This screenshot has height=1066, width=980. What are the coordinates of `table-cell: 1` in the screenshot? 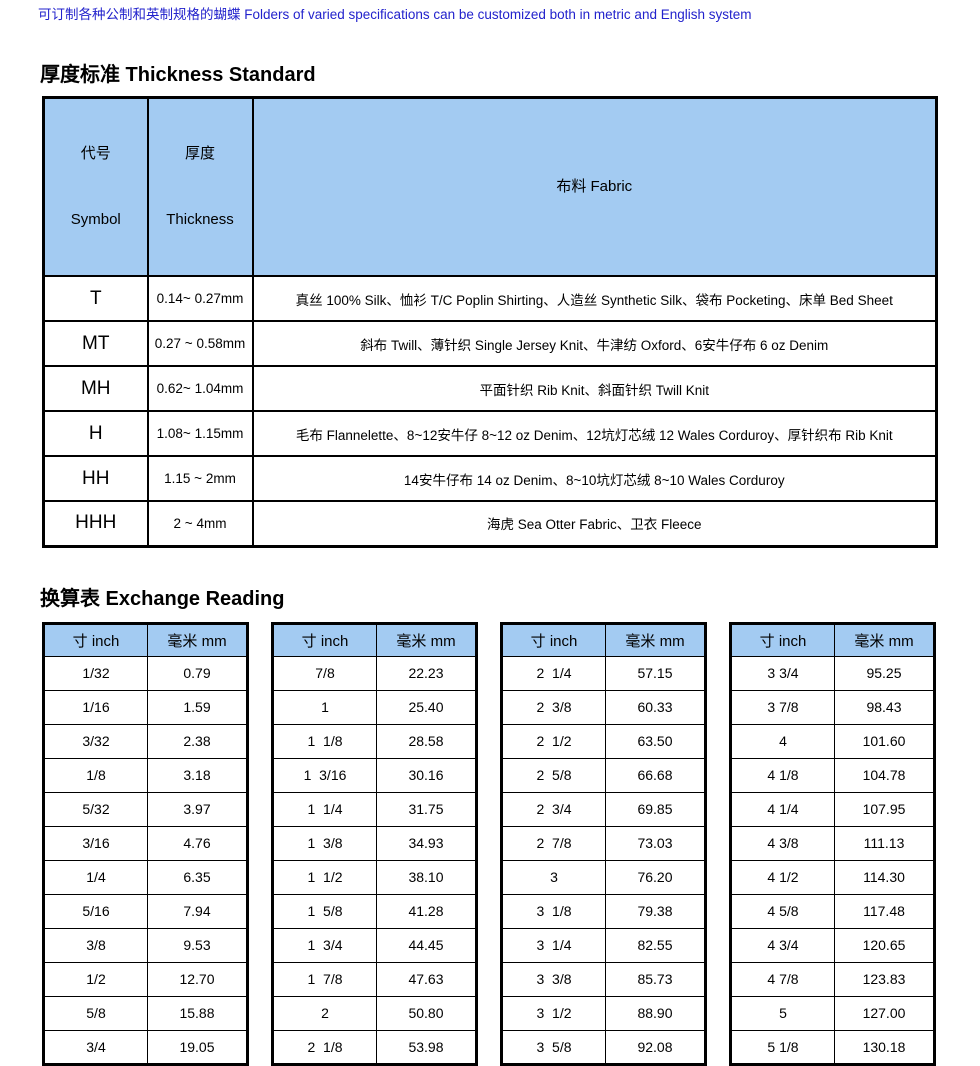 It's located at (324, 707).